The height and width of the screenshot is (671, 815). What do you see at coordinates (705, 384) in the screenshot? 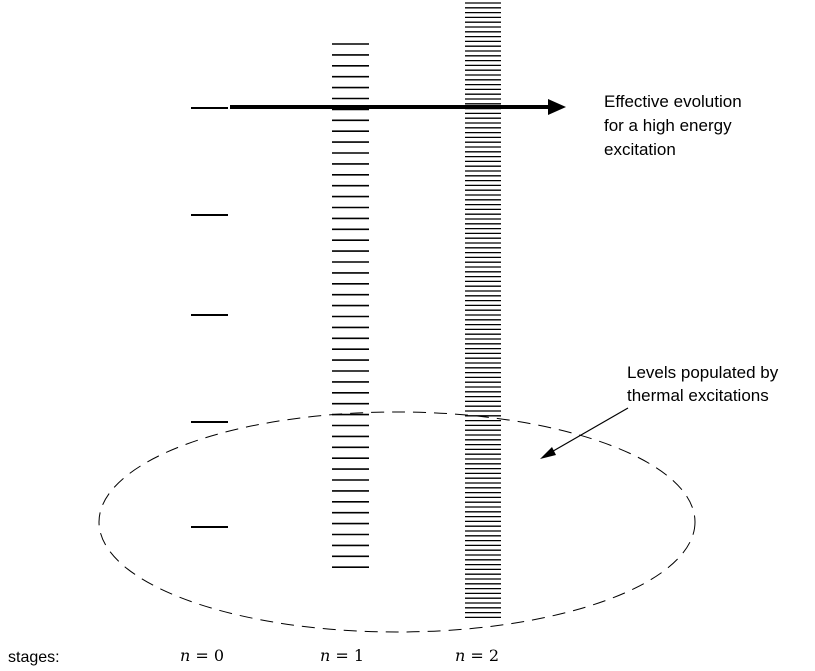
I see `thermal-label: Levels populated by thermal excitations` at bounding box center [705, 384].